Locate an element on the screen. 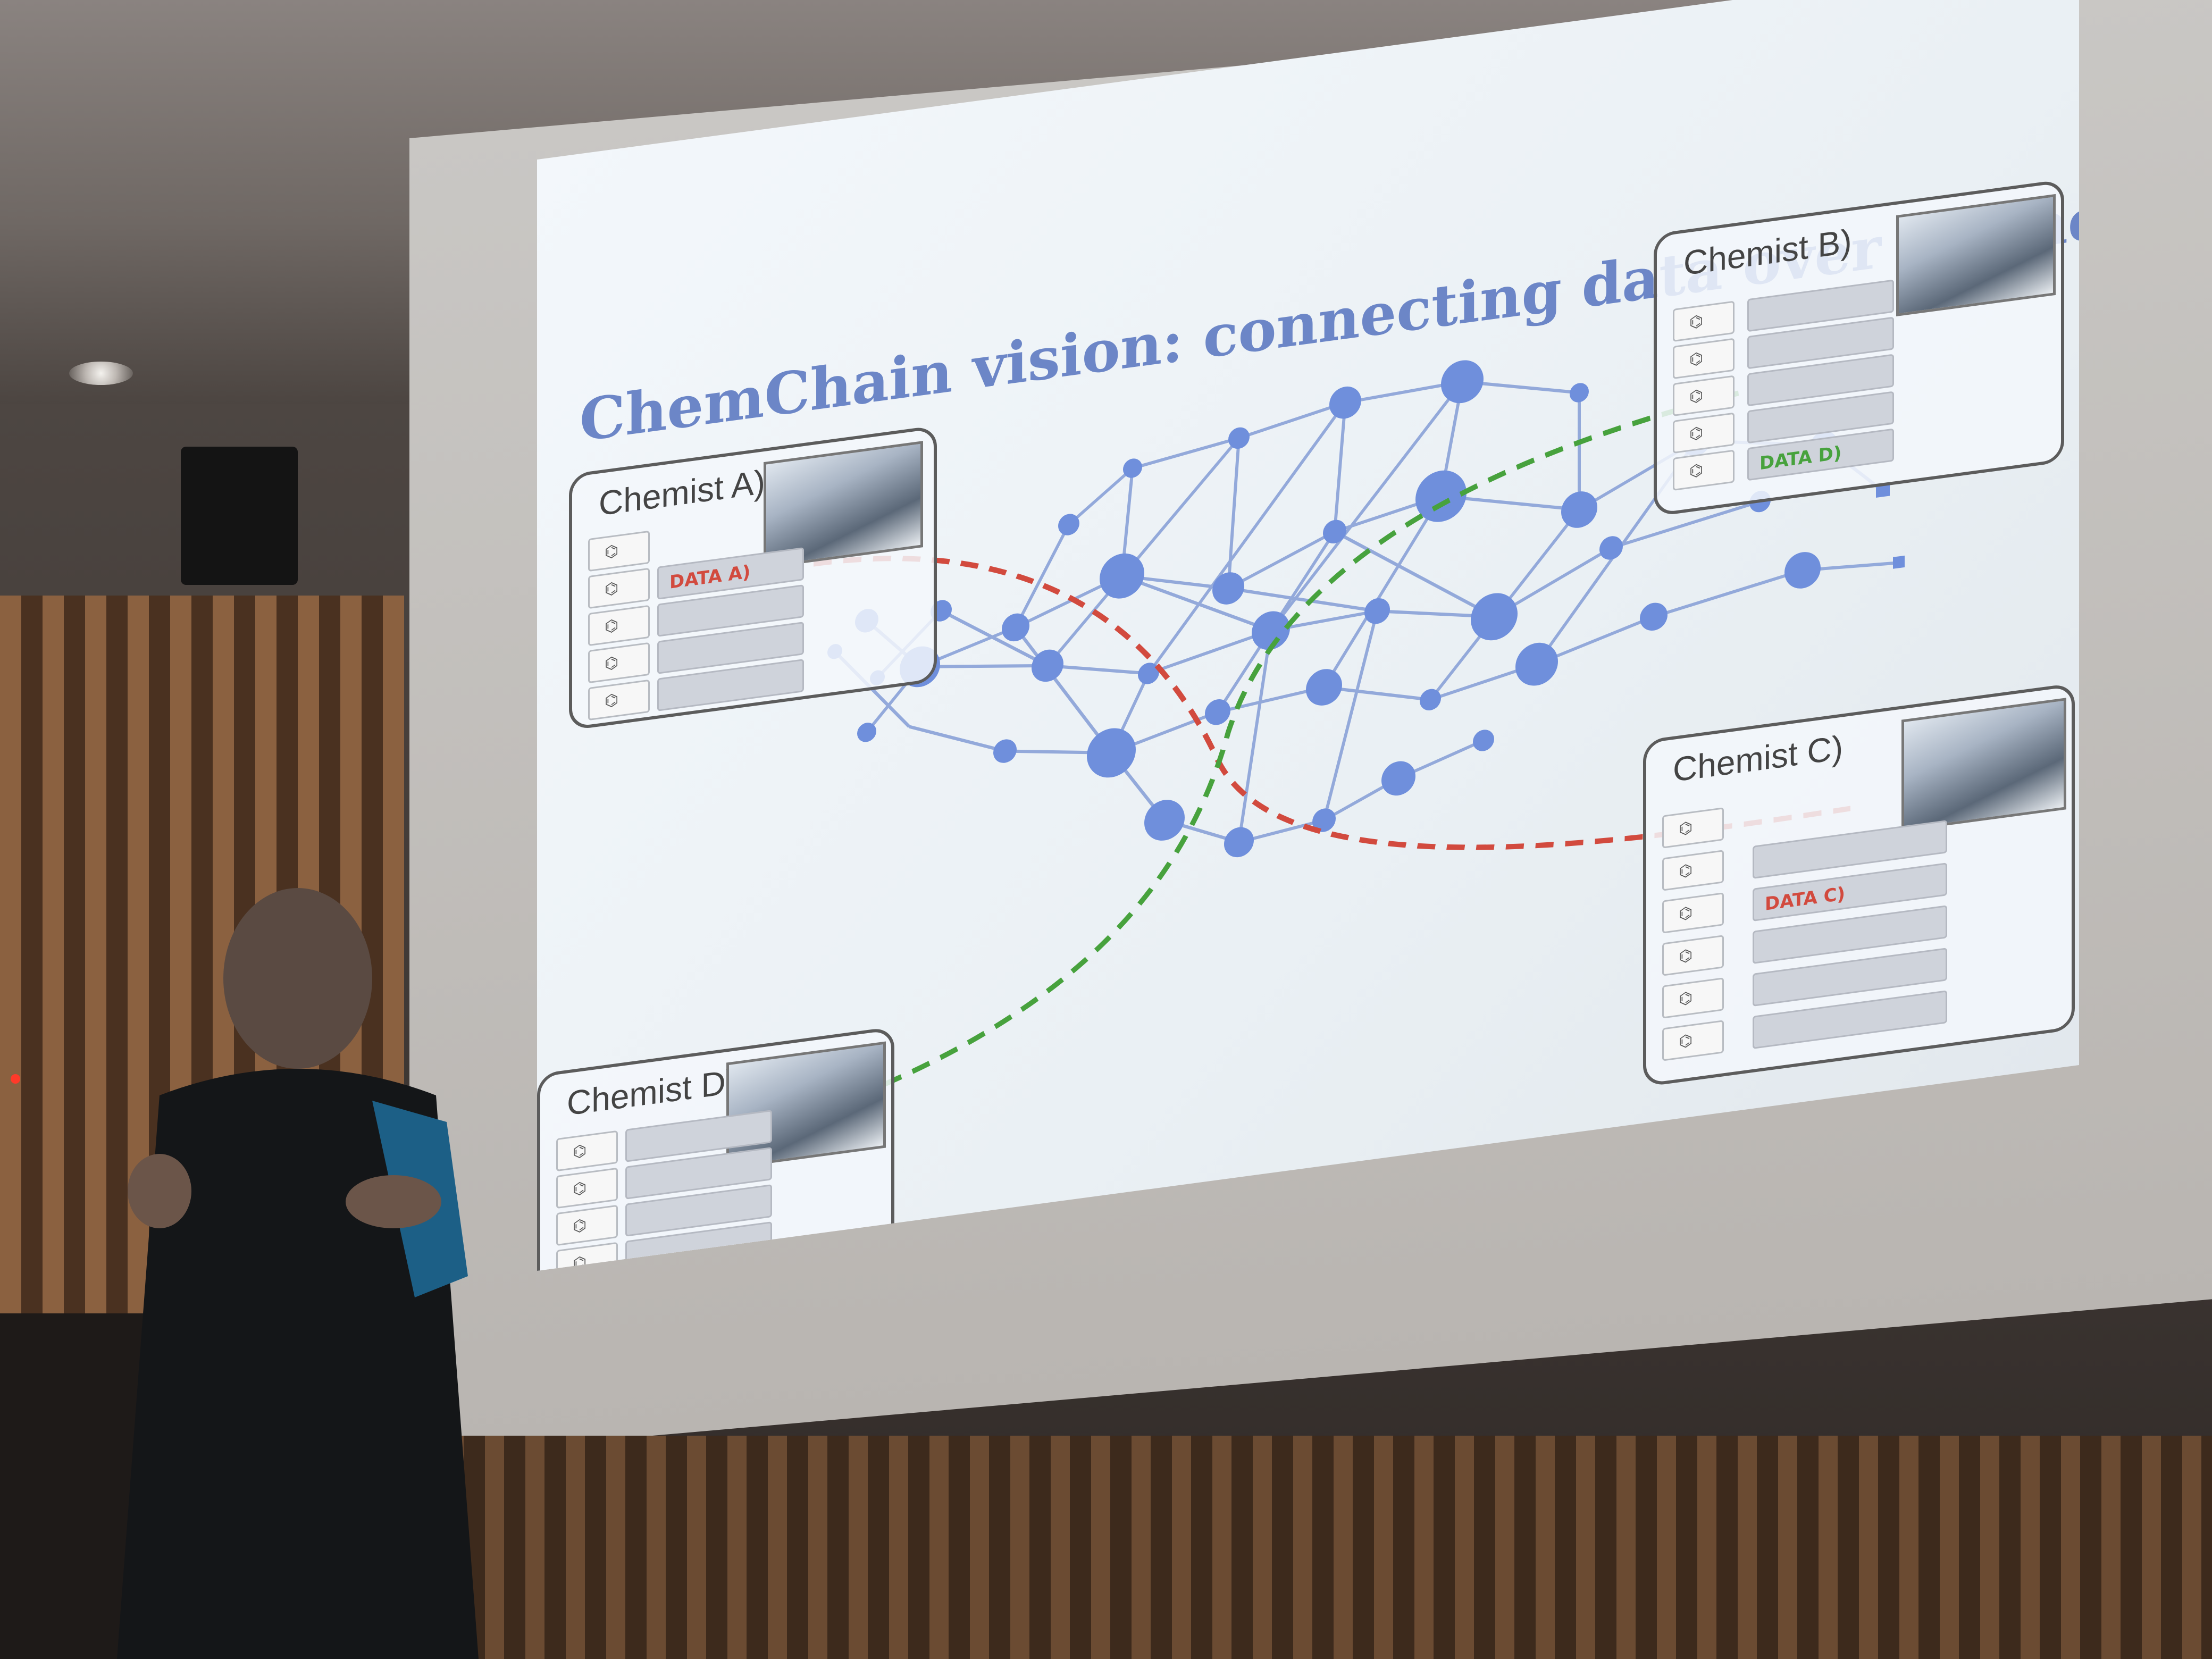 Image resolution: width=2212 pixels, height=1659 pixels. chemist-c-label: Chemist C) is located at coordinates (1758, 758).